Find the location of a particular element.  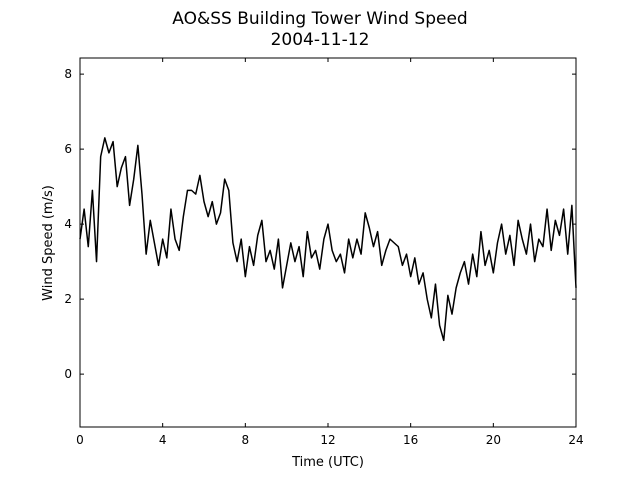

y-tick-label: 4 is located at coordinates (68, 224).